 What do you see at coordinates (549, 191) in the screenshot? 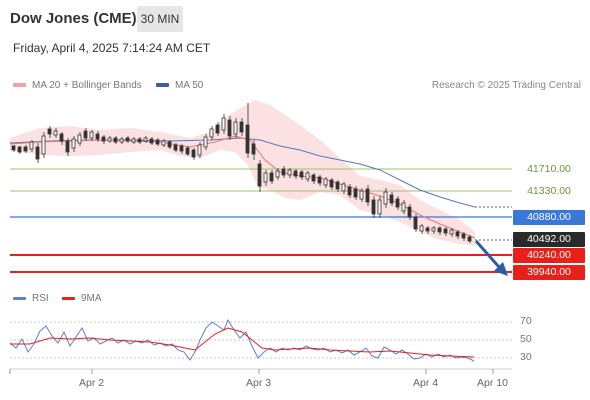
I see `level-41330: 41330.00` at bounding box center [549, 191].